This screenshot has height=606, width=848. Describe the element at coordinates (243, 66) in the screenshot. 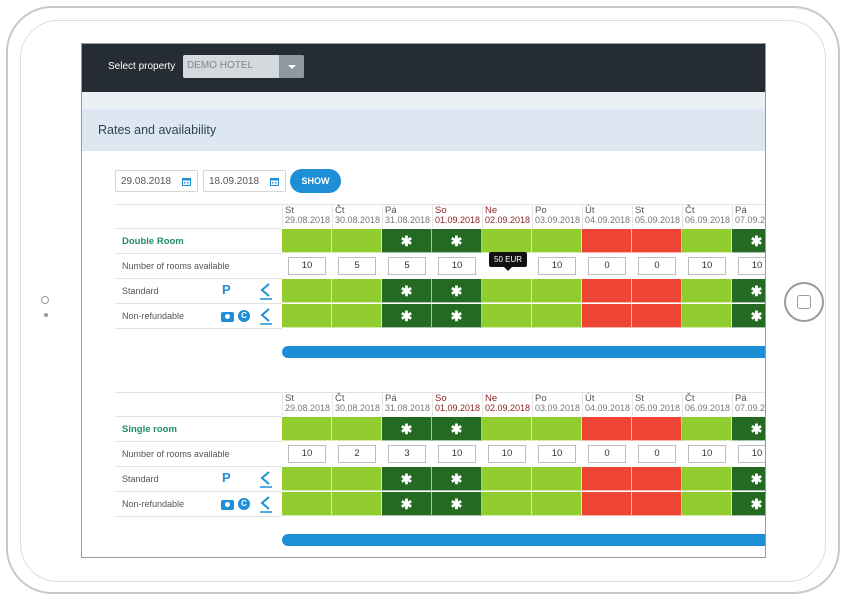

I see `property-select: DEMO HOTEL` at that location.